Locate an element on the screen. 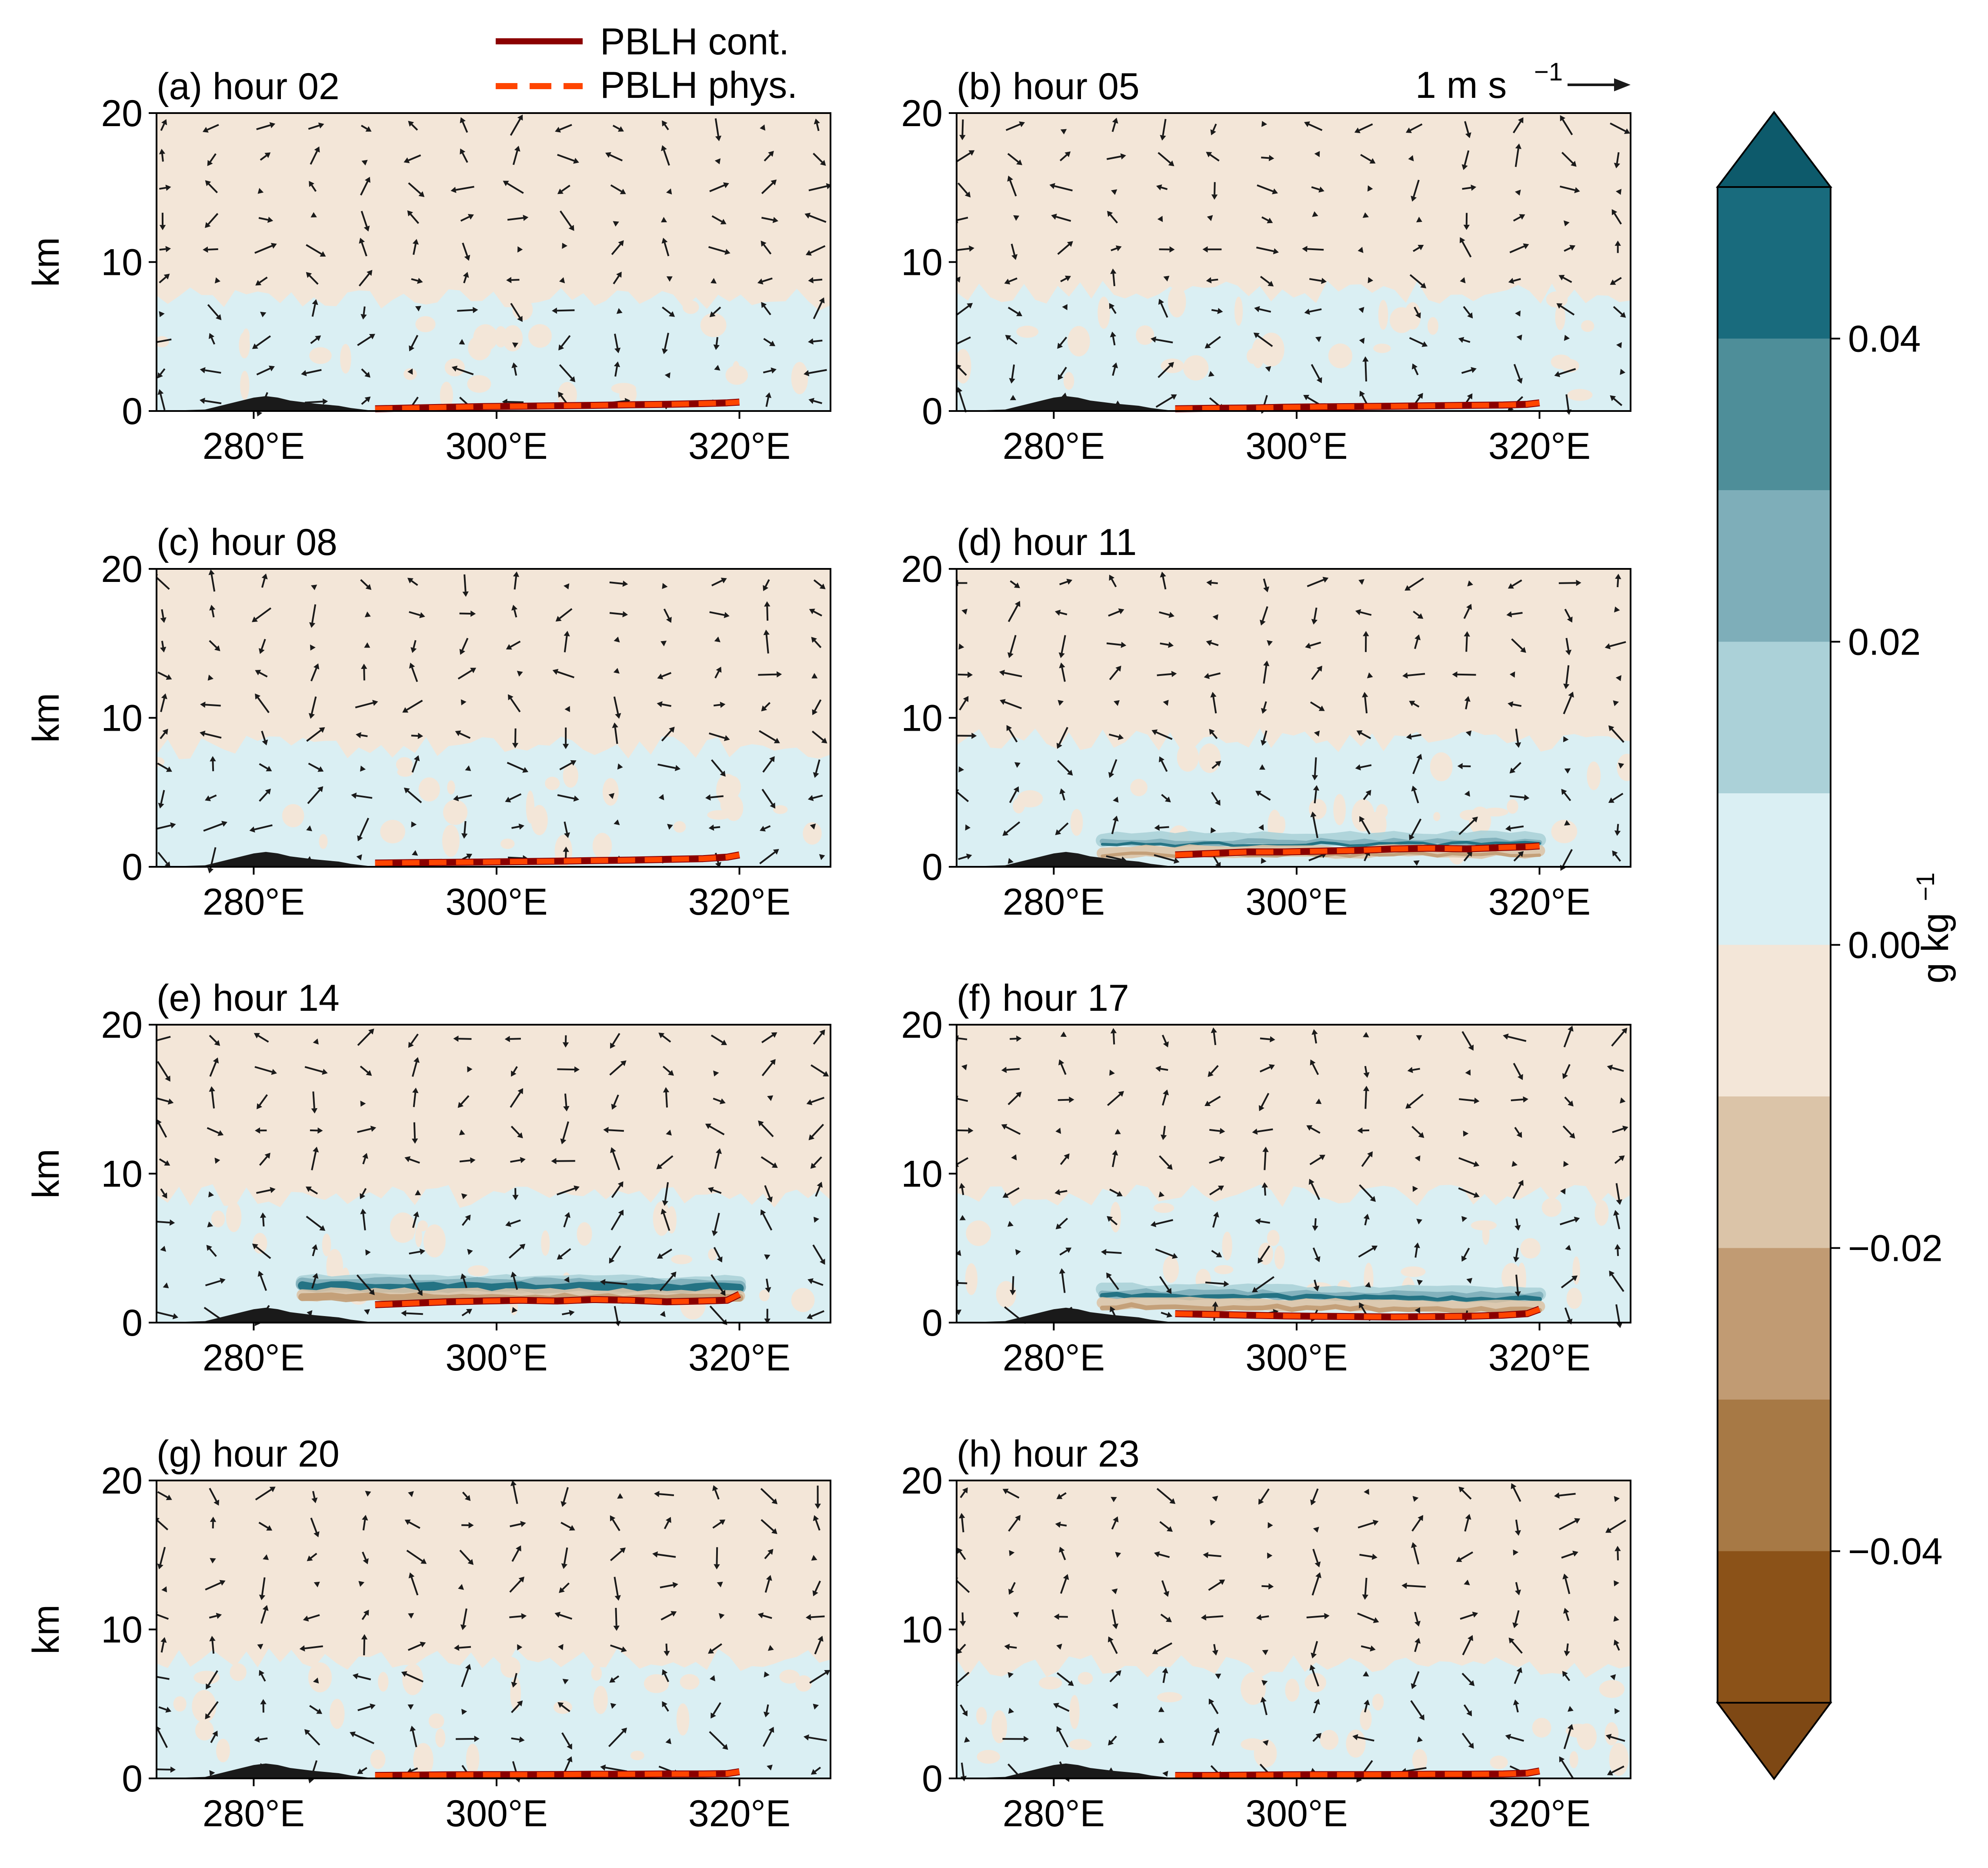 The width and height of the screenshot is (1988, 1868). y-tick-label: 10 is located at coordinates (922, 719).